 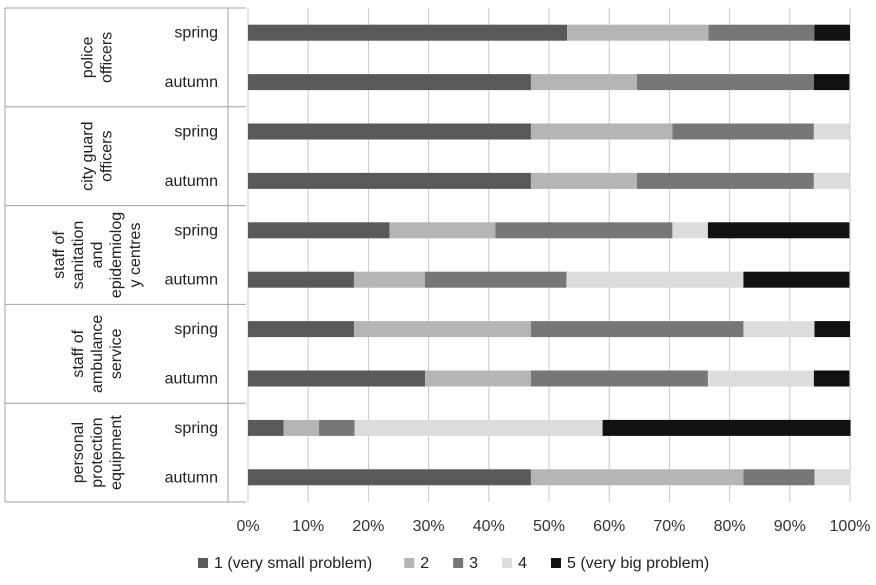 What do you see at coordinates (424, 563) in the screenshot?
I see `legend-label: 2` at bounding box center [424, 563].